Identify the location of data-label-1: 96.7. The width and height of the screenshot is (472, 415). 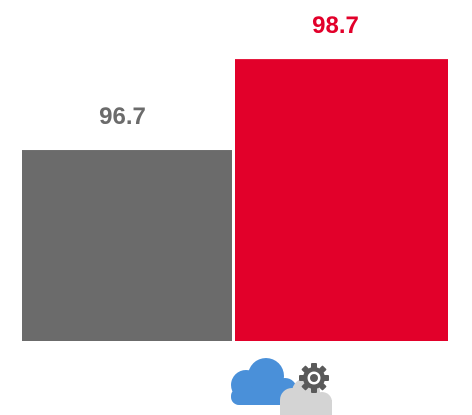
(122, 116).